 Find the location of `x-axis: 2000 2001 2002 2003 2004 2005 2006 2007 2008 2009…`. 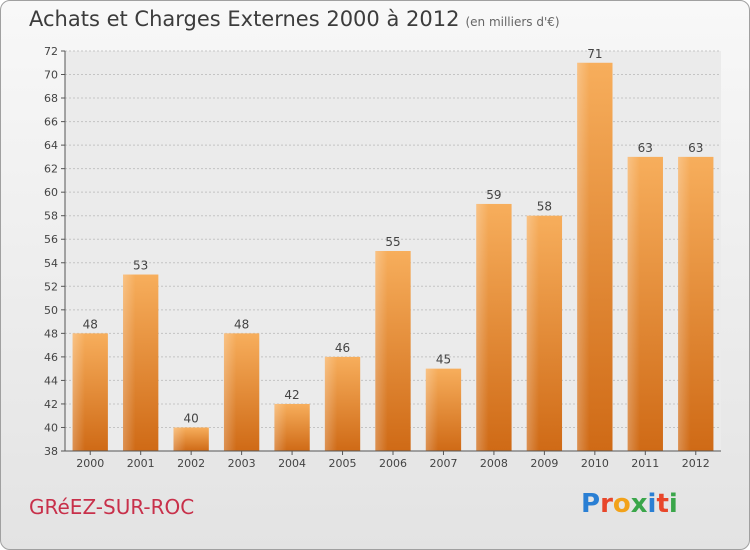

x-axis: 2000 2001 2002 2003 2004 2005 2006 2007 2008 2009… is located at coordinates (393, 460).